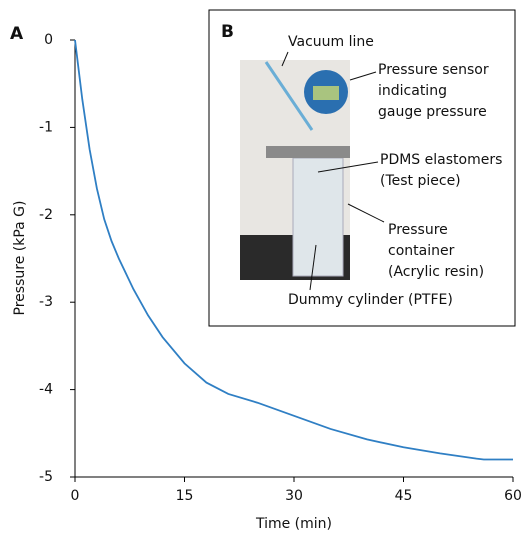 This screenshot has width=525, height=536. I want to click on photo-display, so click(326, 93).